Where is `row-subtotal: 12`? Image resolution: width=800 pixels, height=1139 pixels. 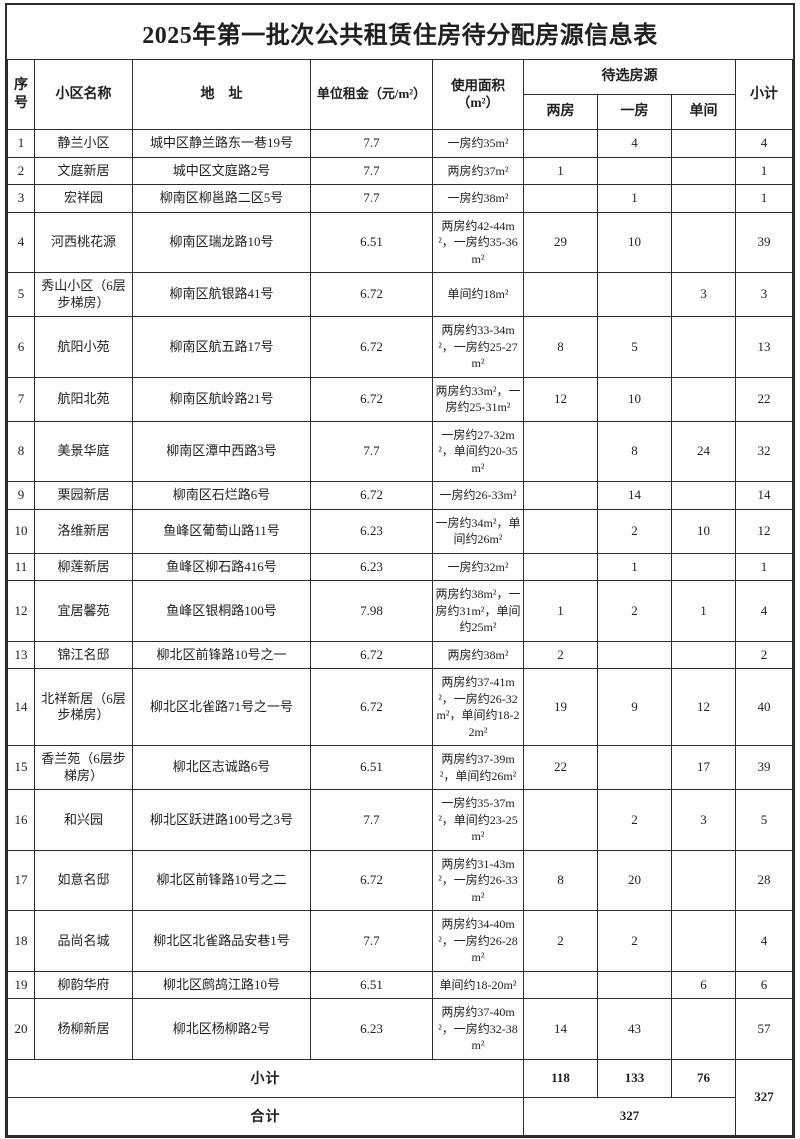 row-subtotal: 12 is located at coordinates (764, 531).